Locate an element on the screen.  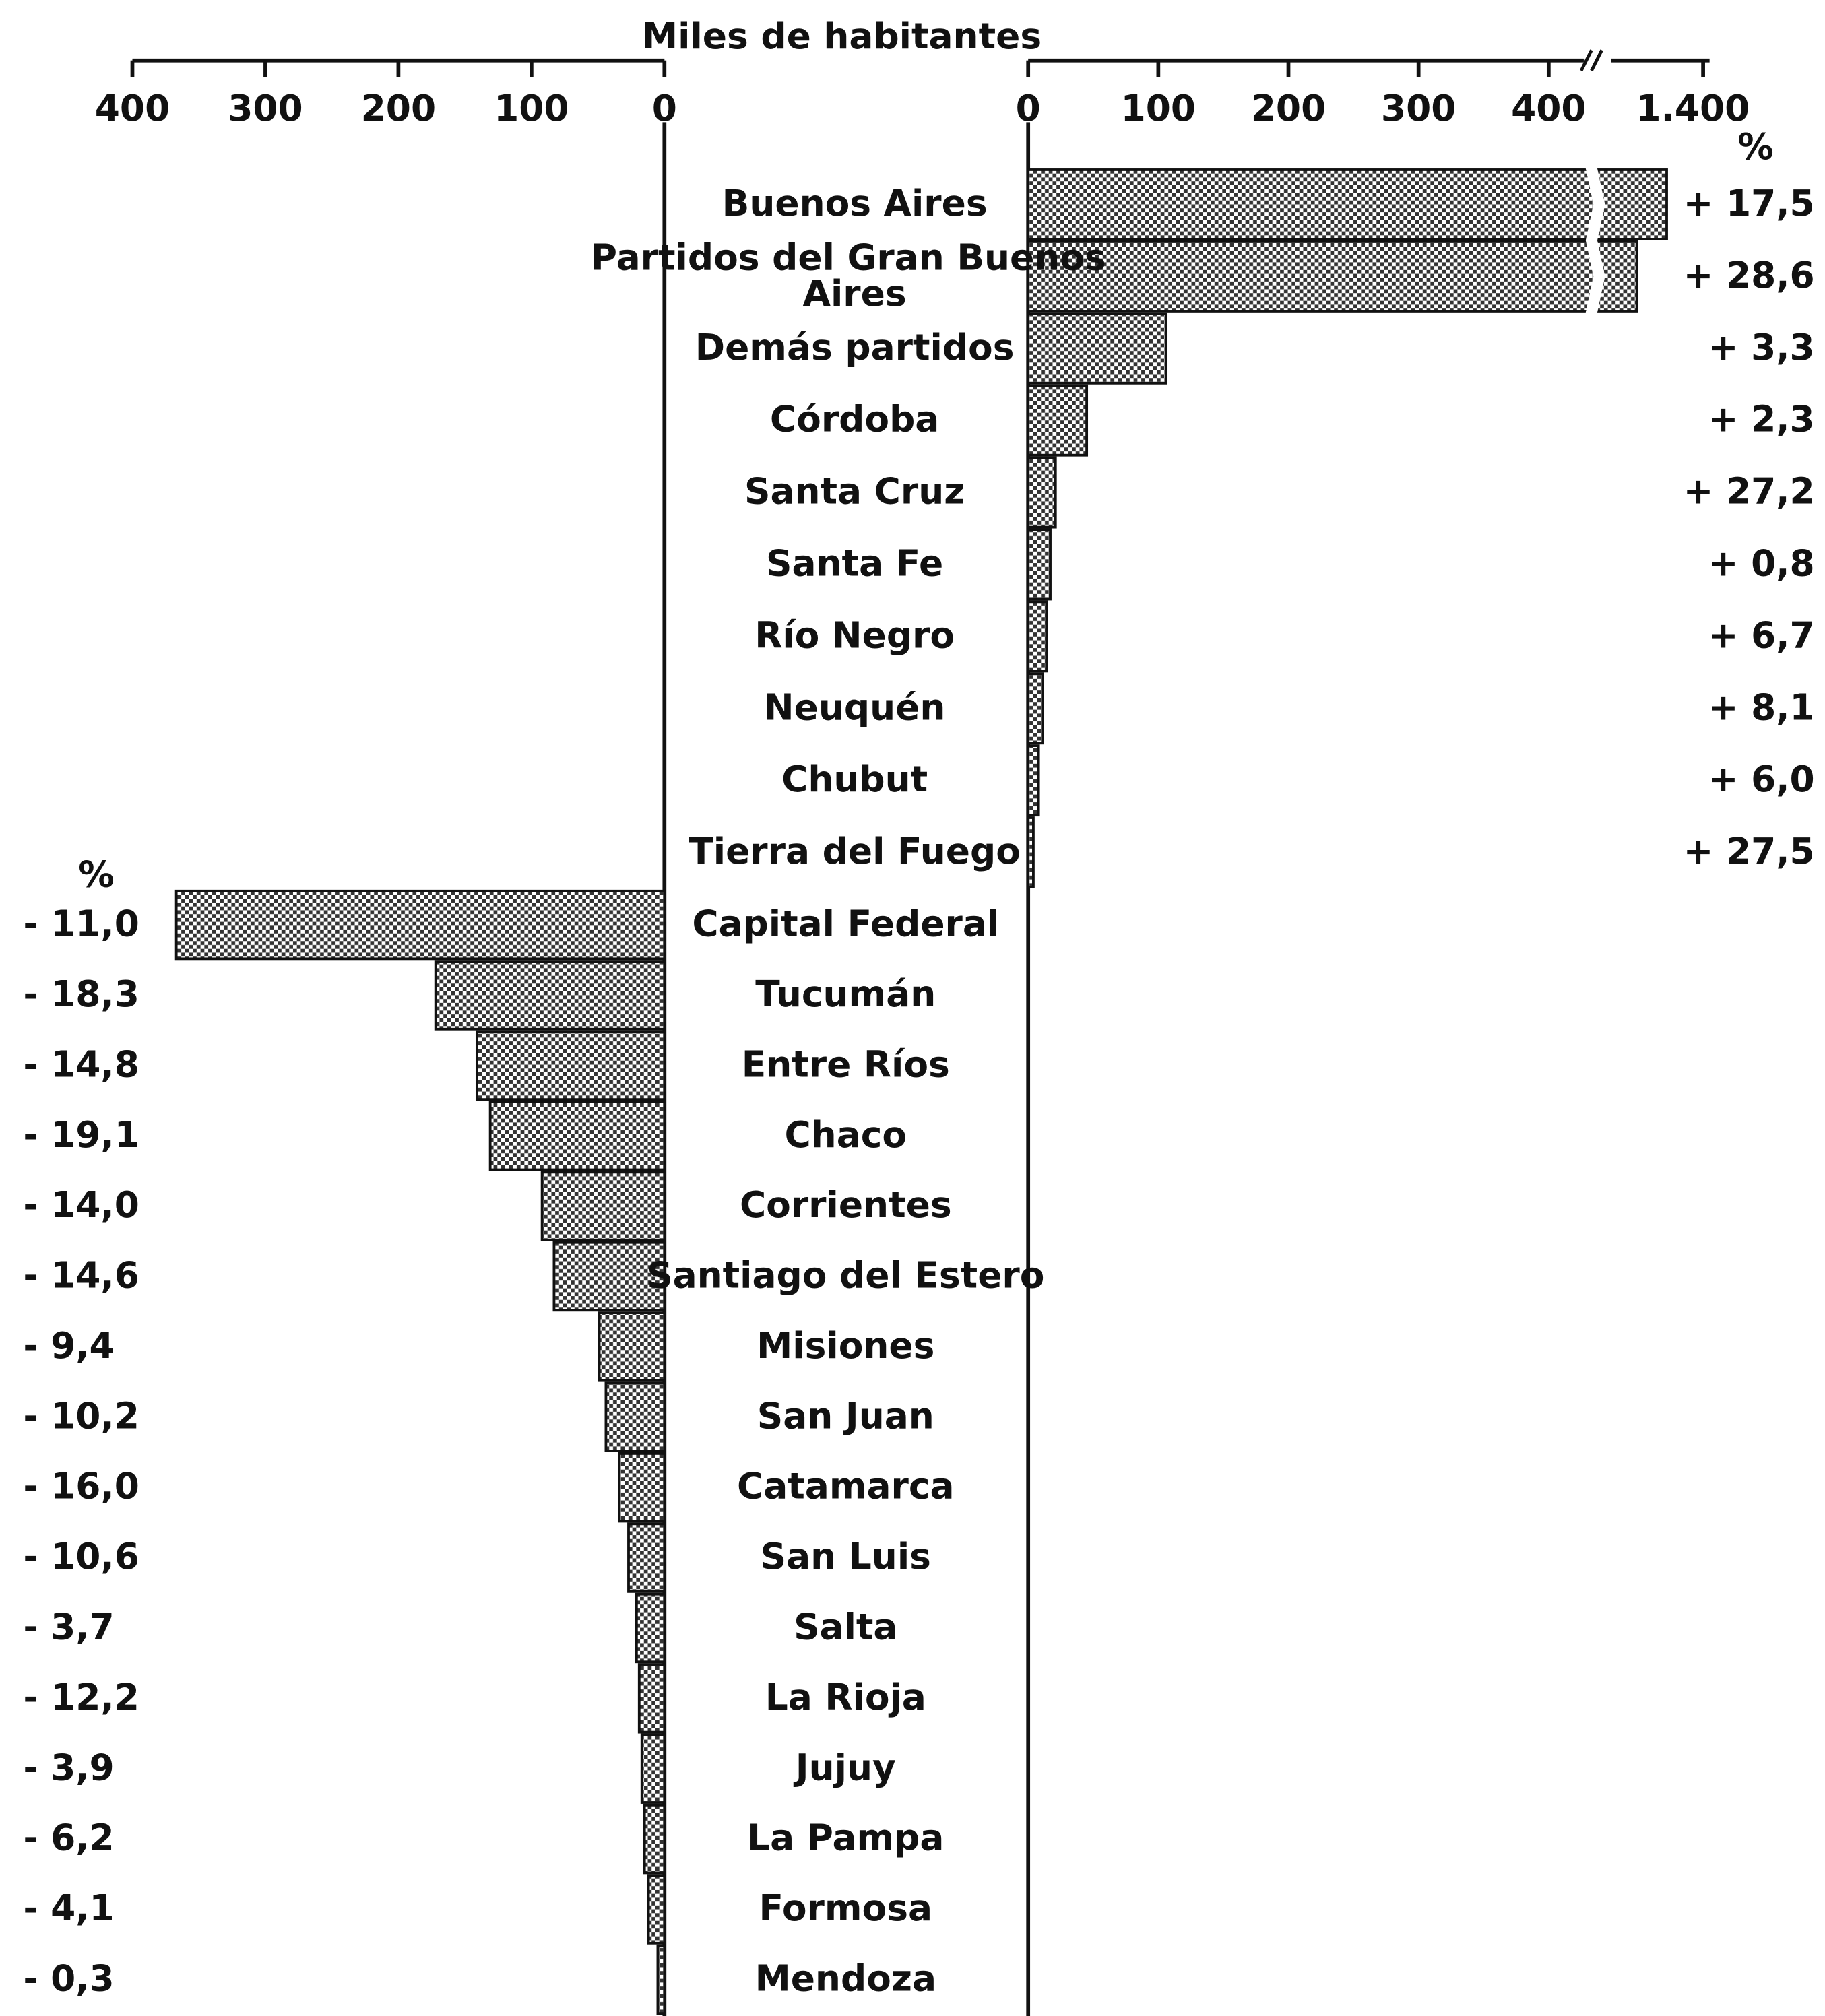
axis-break is located at coordinates (1591, 60).